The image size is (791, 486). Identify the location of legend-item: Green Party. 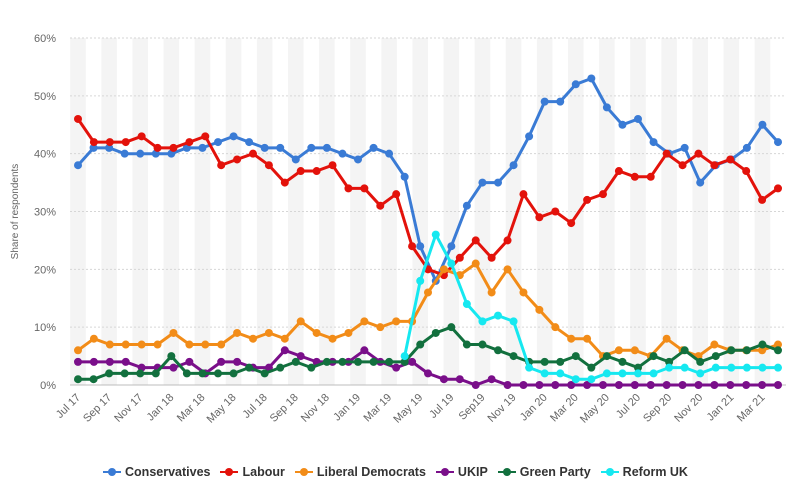
(544, 472).